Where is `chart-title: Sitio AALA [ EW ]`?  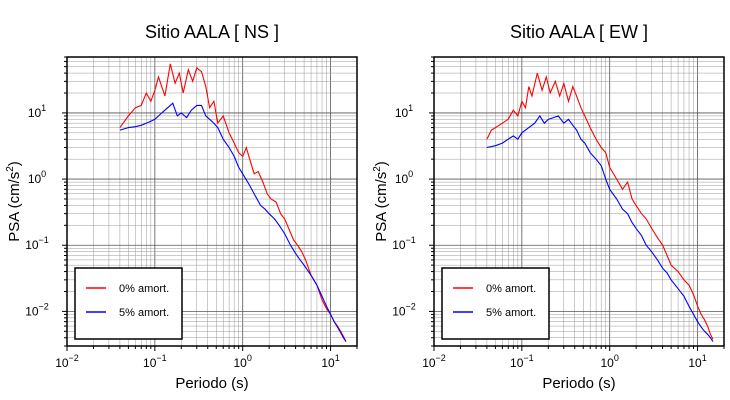
chart-title: Sitio AALA [ EW ] is located at coordinates (579, 32).